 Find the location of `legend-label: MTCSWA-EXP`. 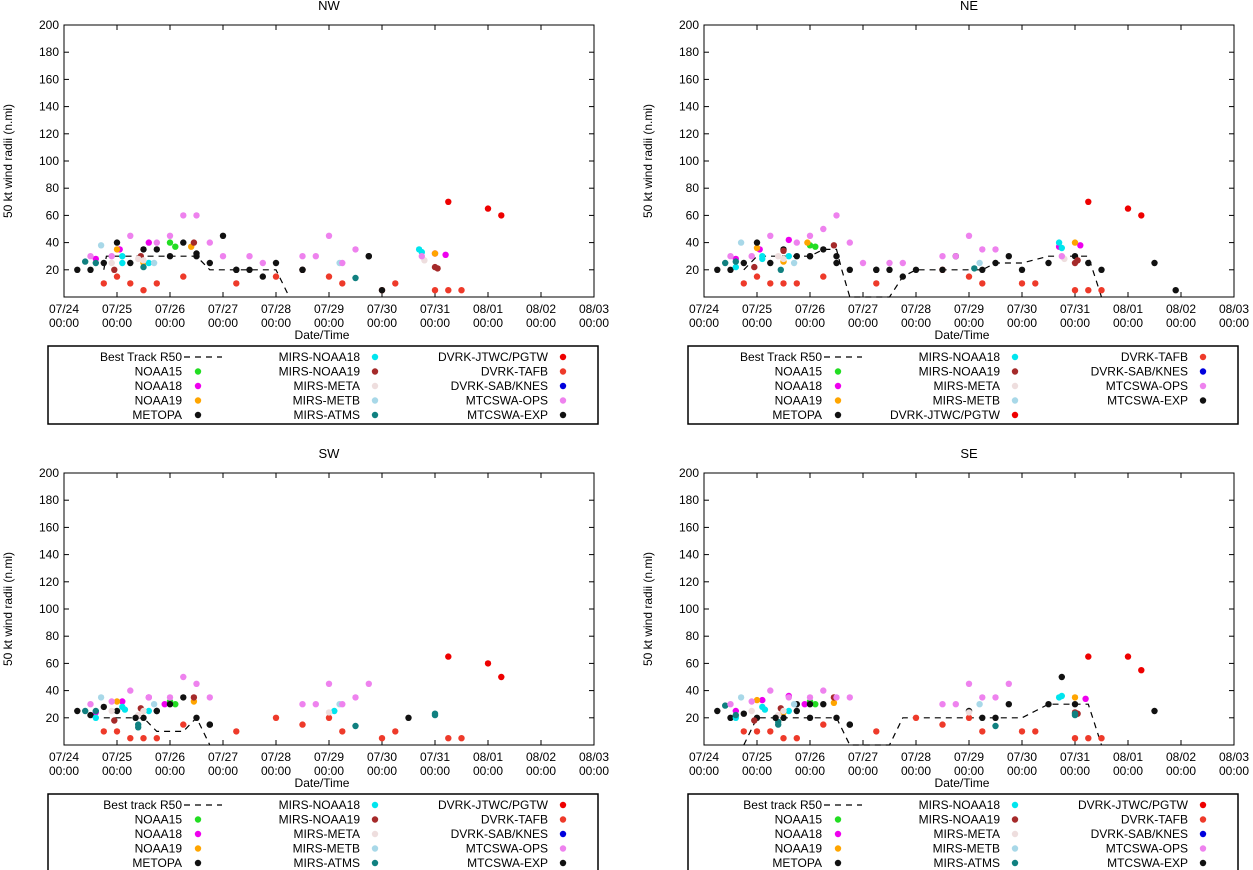

legend-label: MTCSWA-EXP is located at coordinates (1147, 863).